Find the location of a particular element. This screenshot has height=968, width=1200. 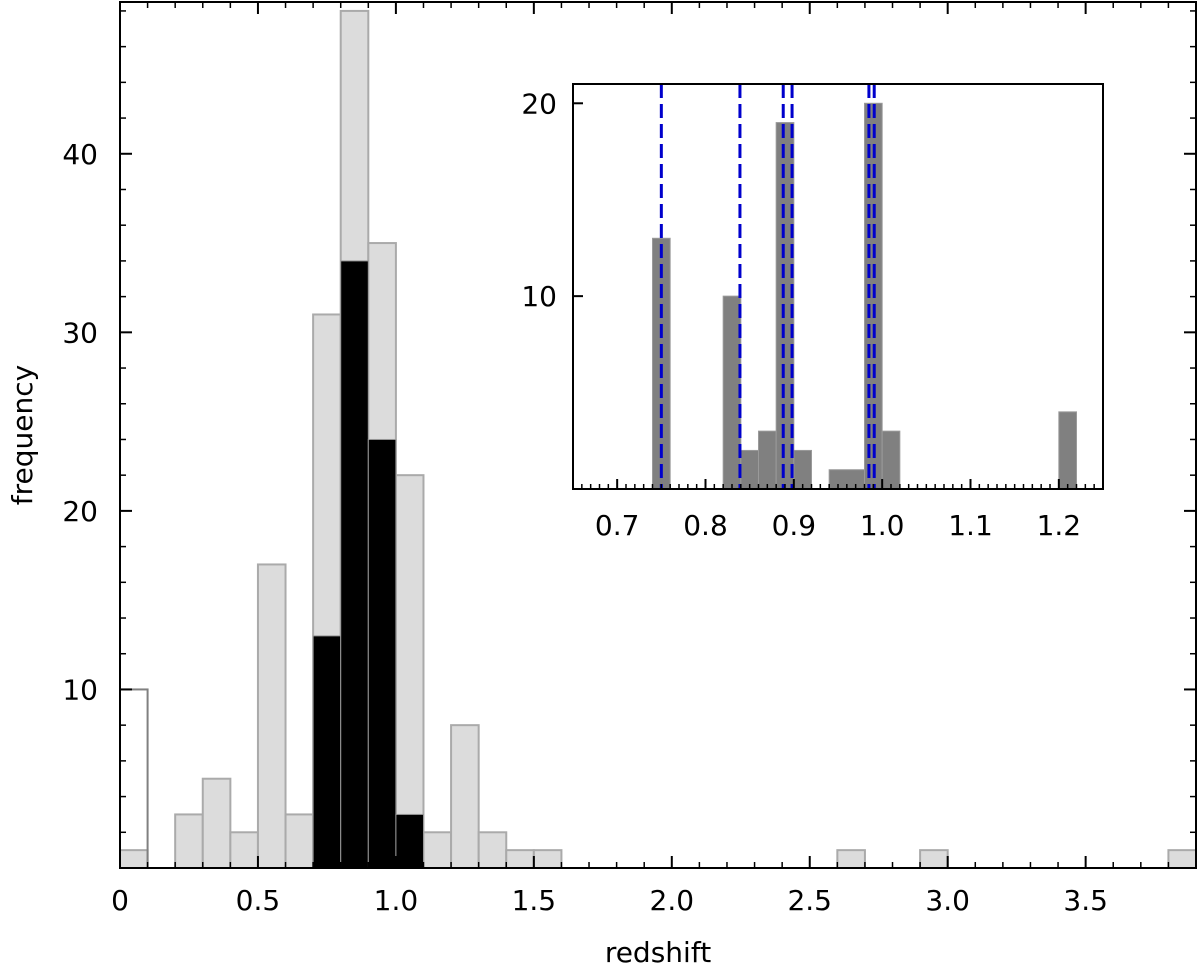

inset-x-tick-labels: 0.7 0.8 0.9 1.0 1.1 1.2 is located at coordinates (838, 525).